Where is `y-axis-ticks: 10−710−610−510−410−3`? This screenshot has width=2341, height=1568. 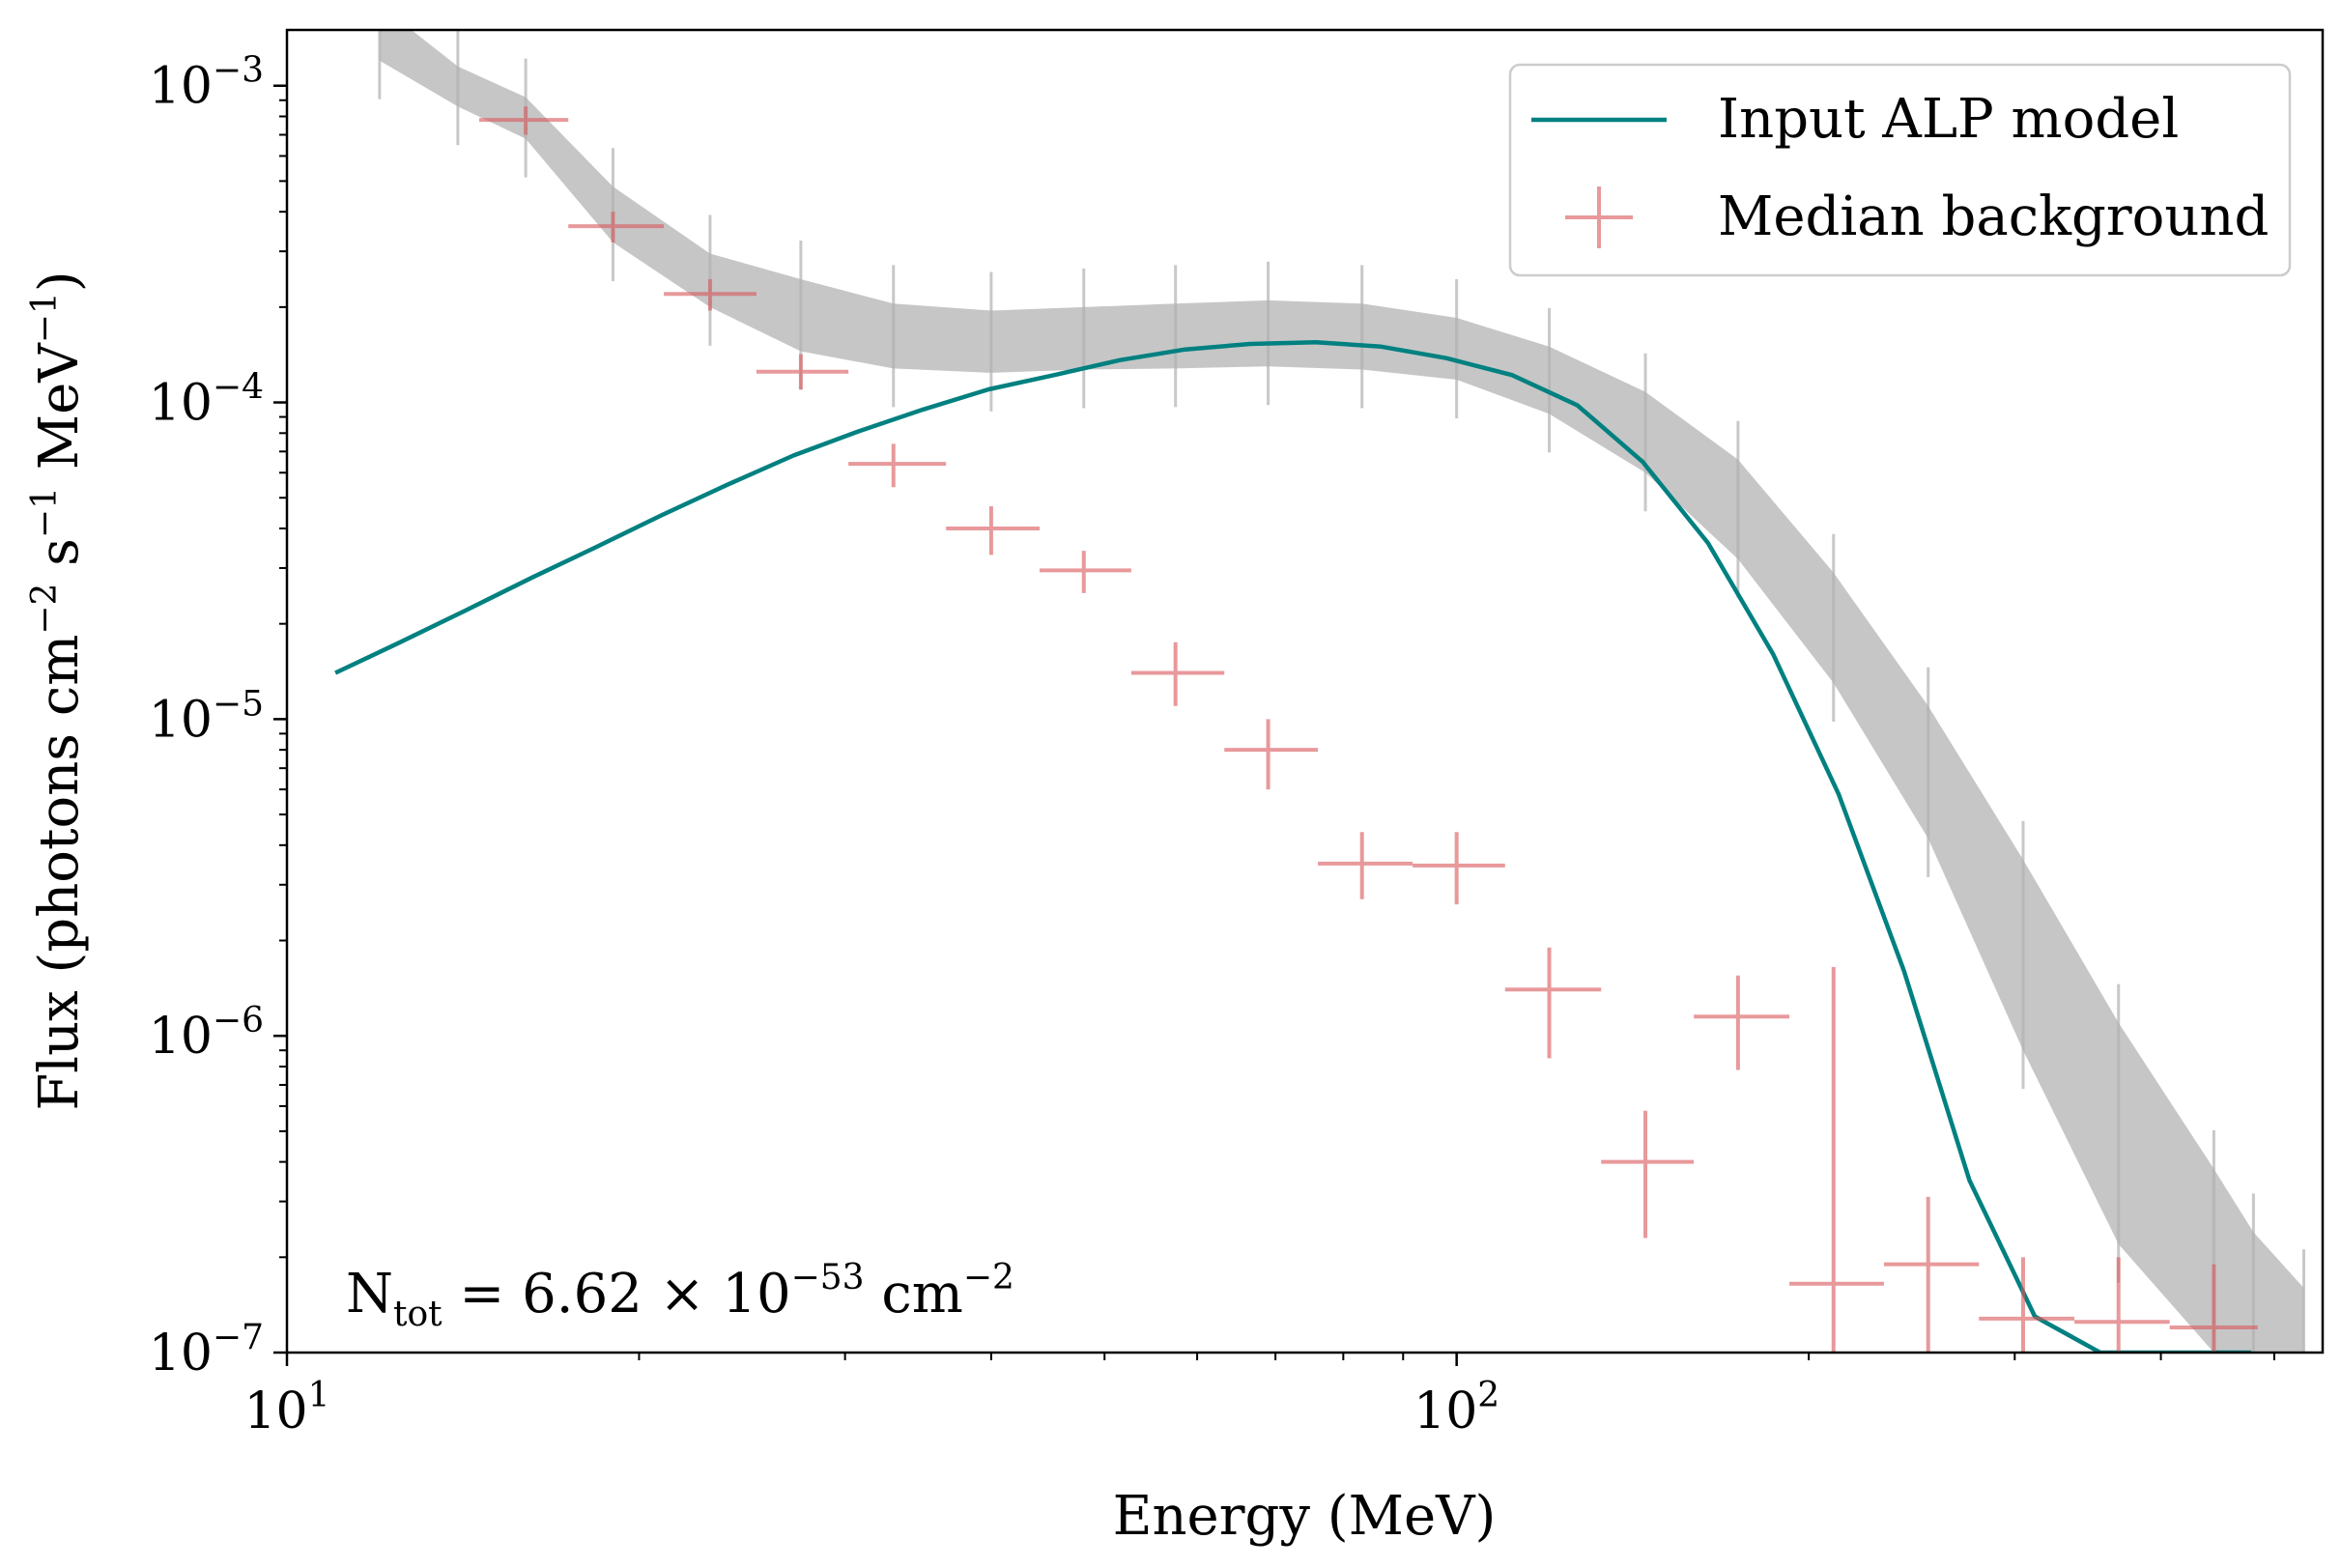
y-axis-ticks: 10−710−610−510−410−3 is located at coordinates (218, 717).